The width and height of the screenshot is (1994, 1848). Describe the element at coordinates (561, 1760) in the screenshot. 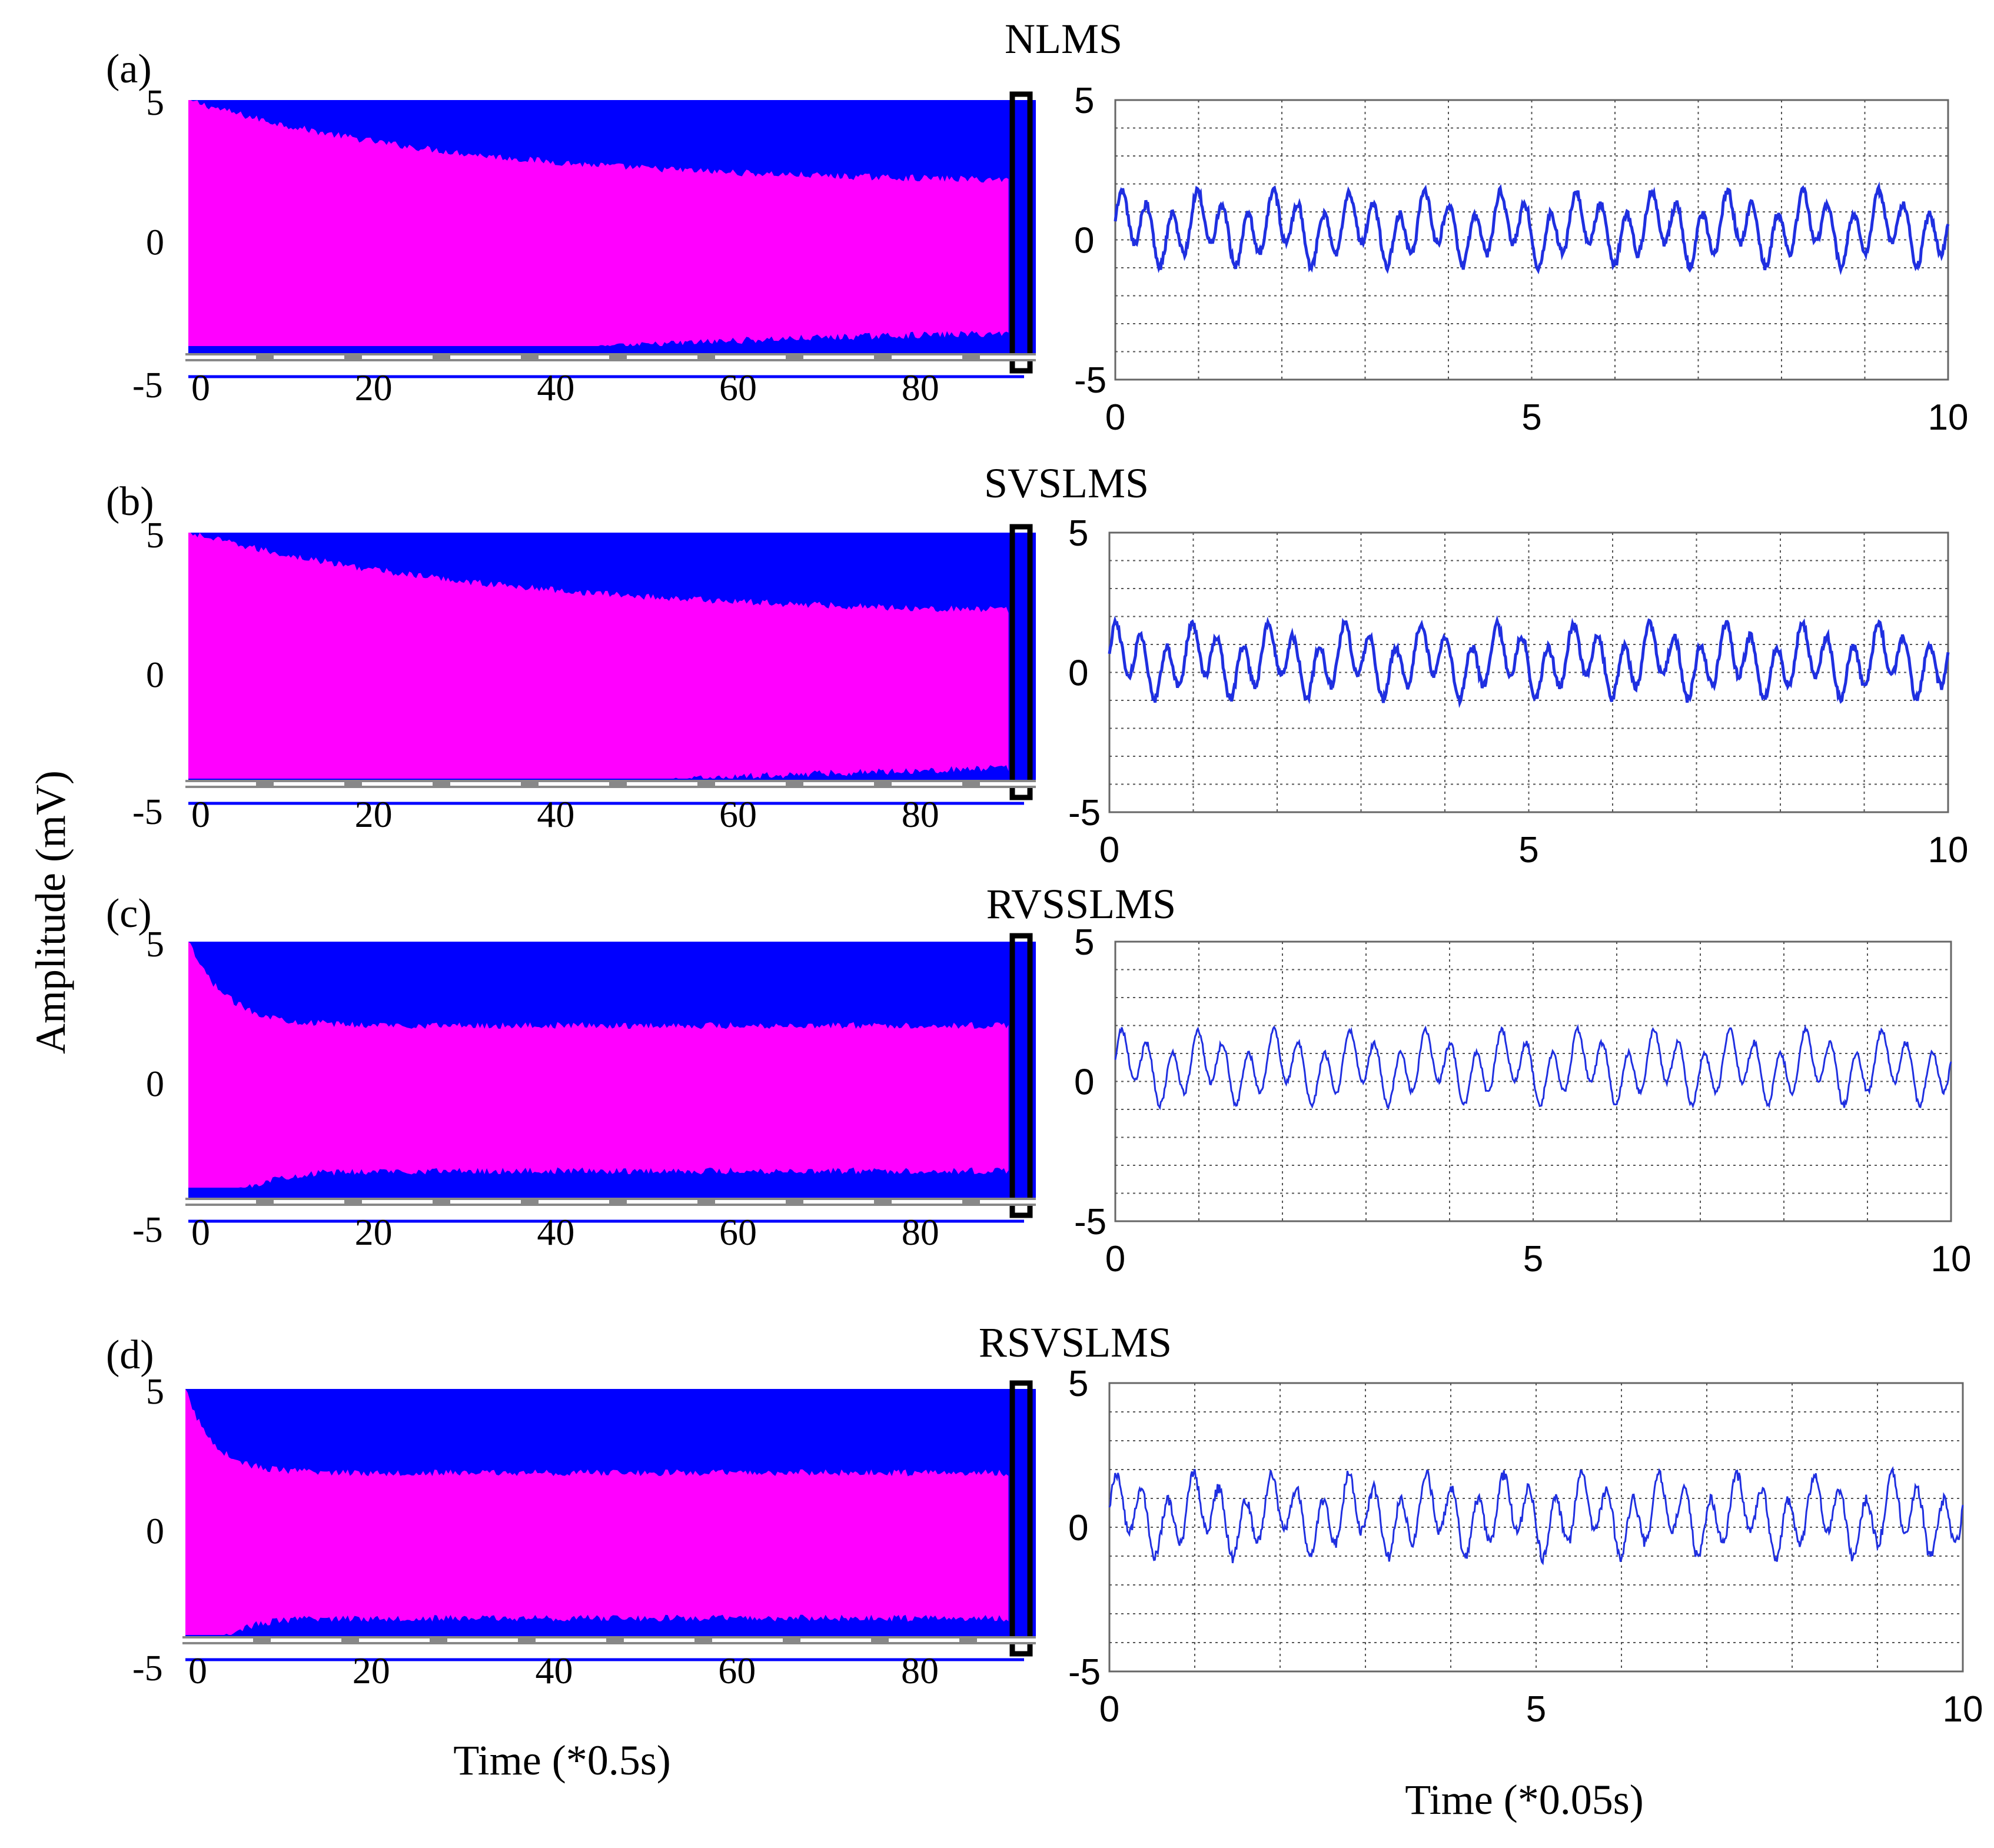

I see `left-x-axis-label: Time (*0.5s)` at that location.